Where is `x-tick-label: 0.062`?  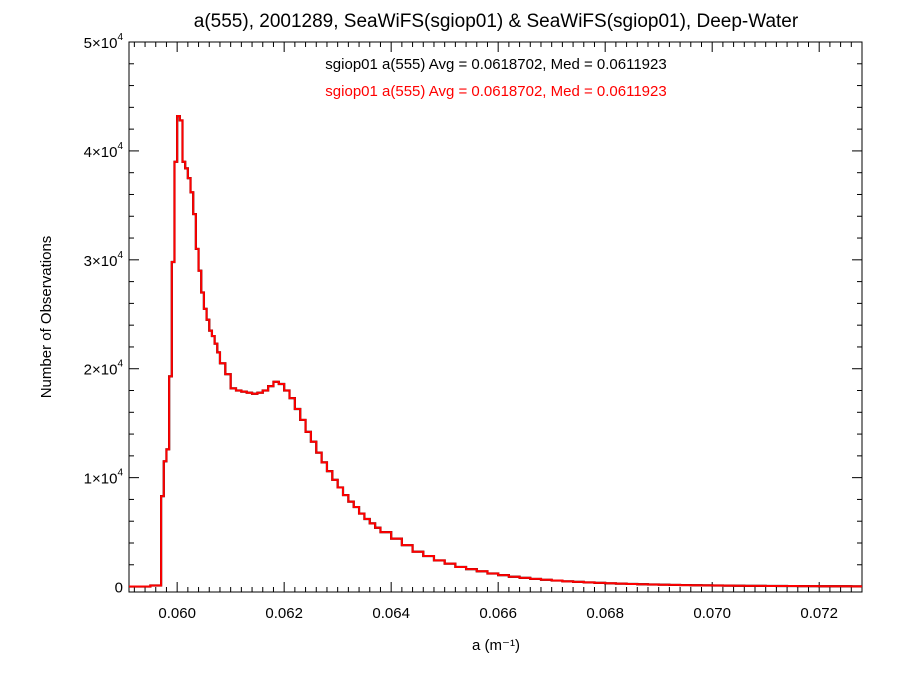 x-tick-label: 0.062 is located at coordinates (284, 613).